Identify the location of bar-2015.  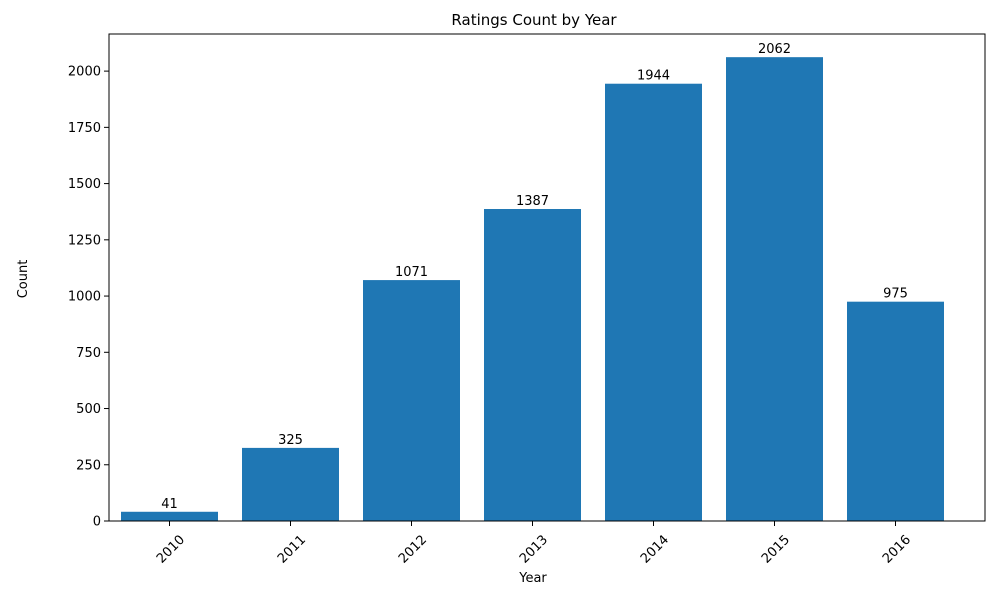
(774, 289).